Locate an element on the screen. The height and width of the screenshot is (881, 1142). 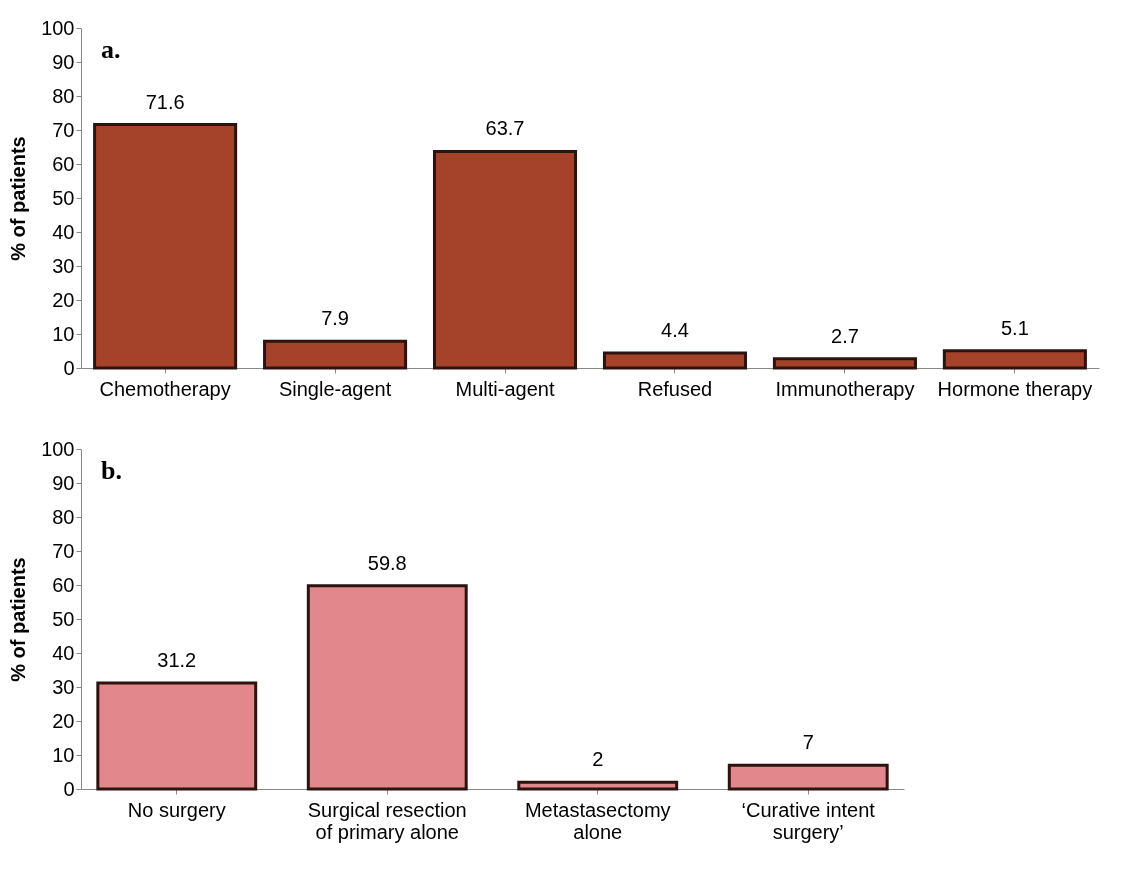
data-label: 2.7 is located at coordinates (845, 335).